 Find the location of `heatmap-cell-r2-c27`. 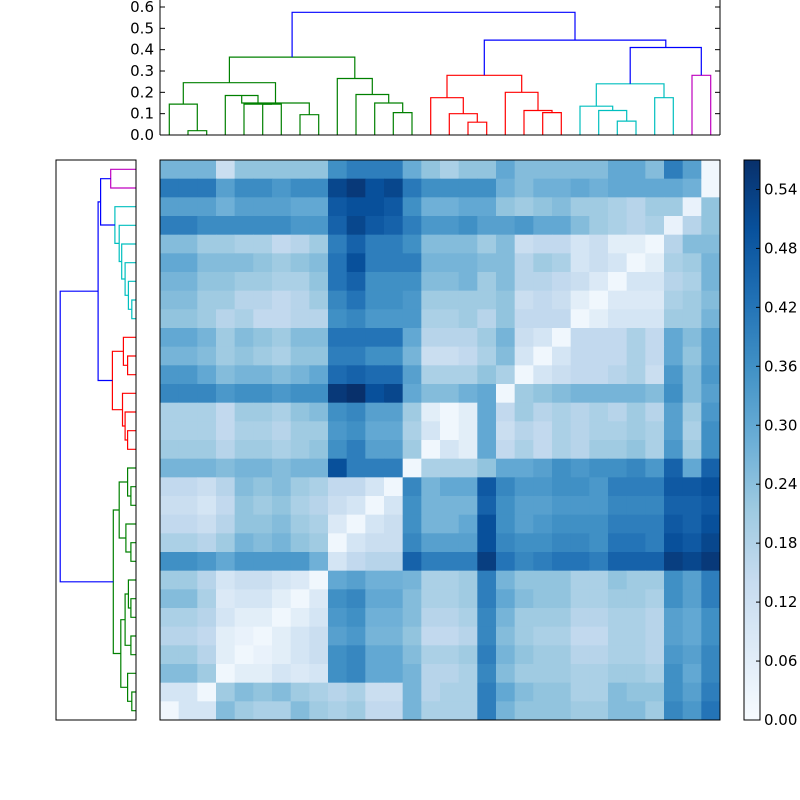

heatmap-cell-r2-c27 is located at coordinates (674, 207).